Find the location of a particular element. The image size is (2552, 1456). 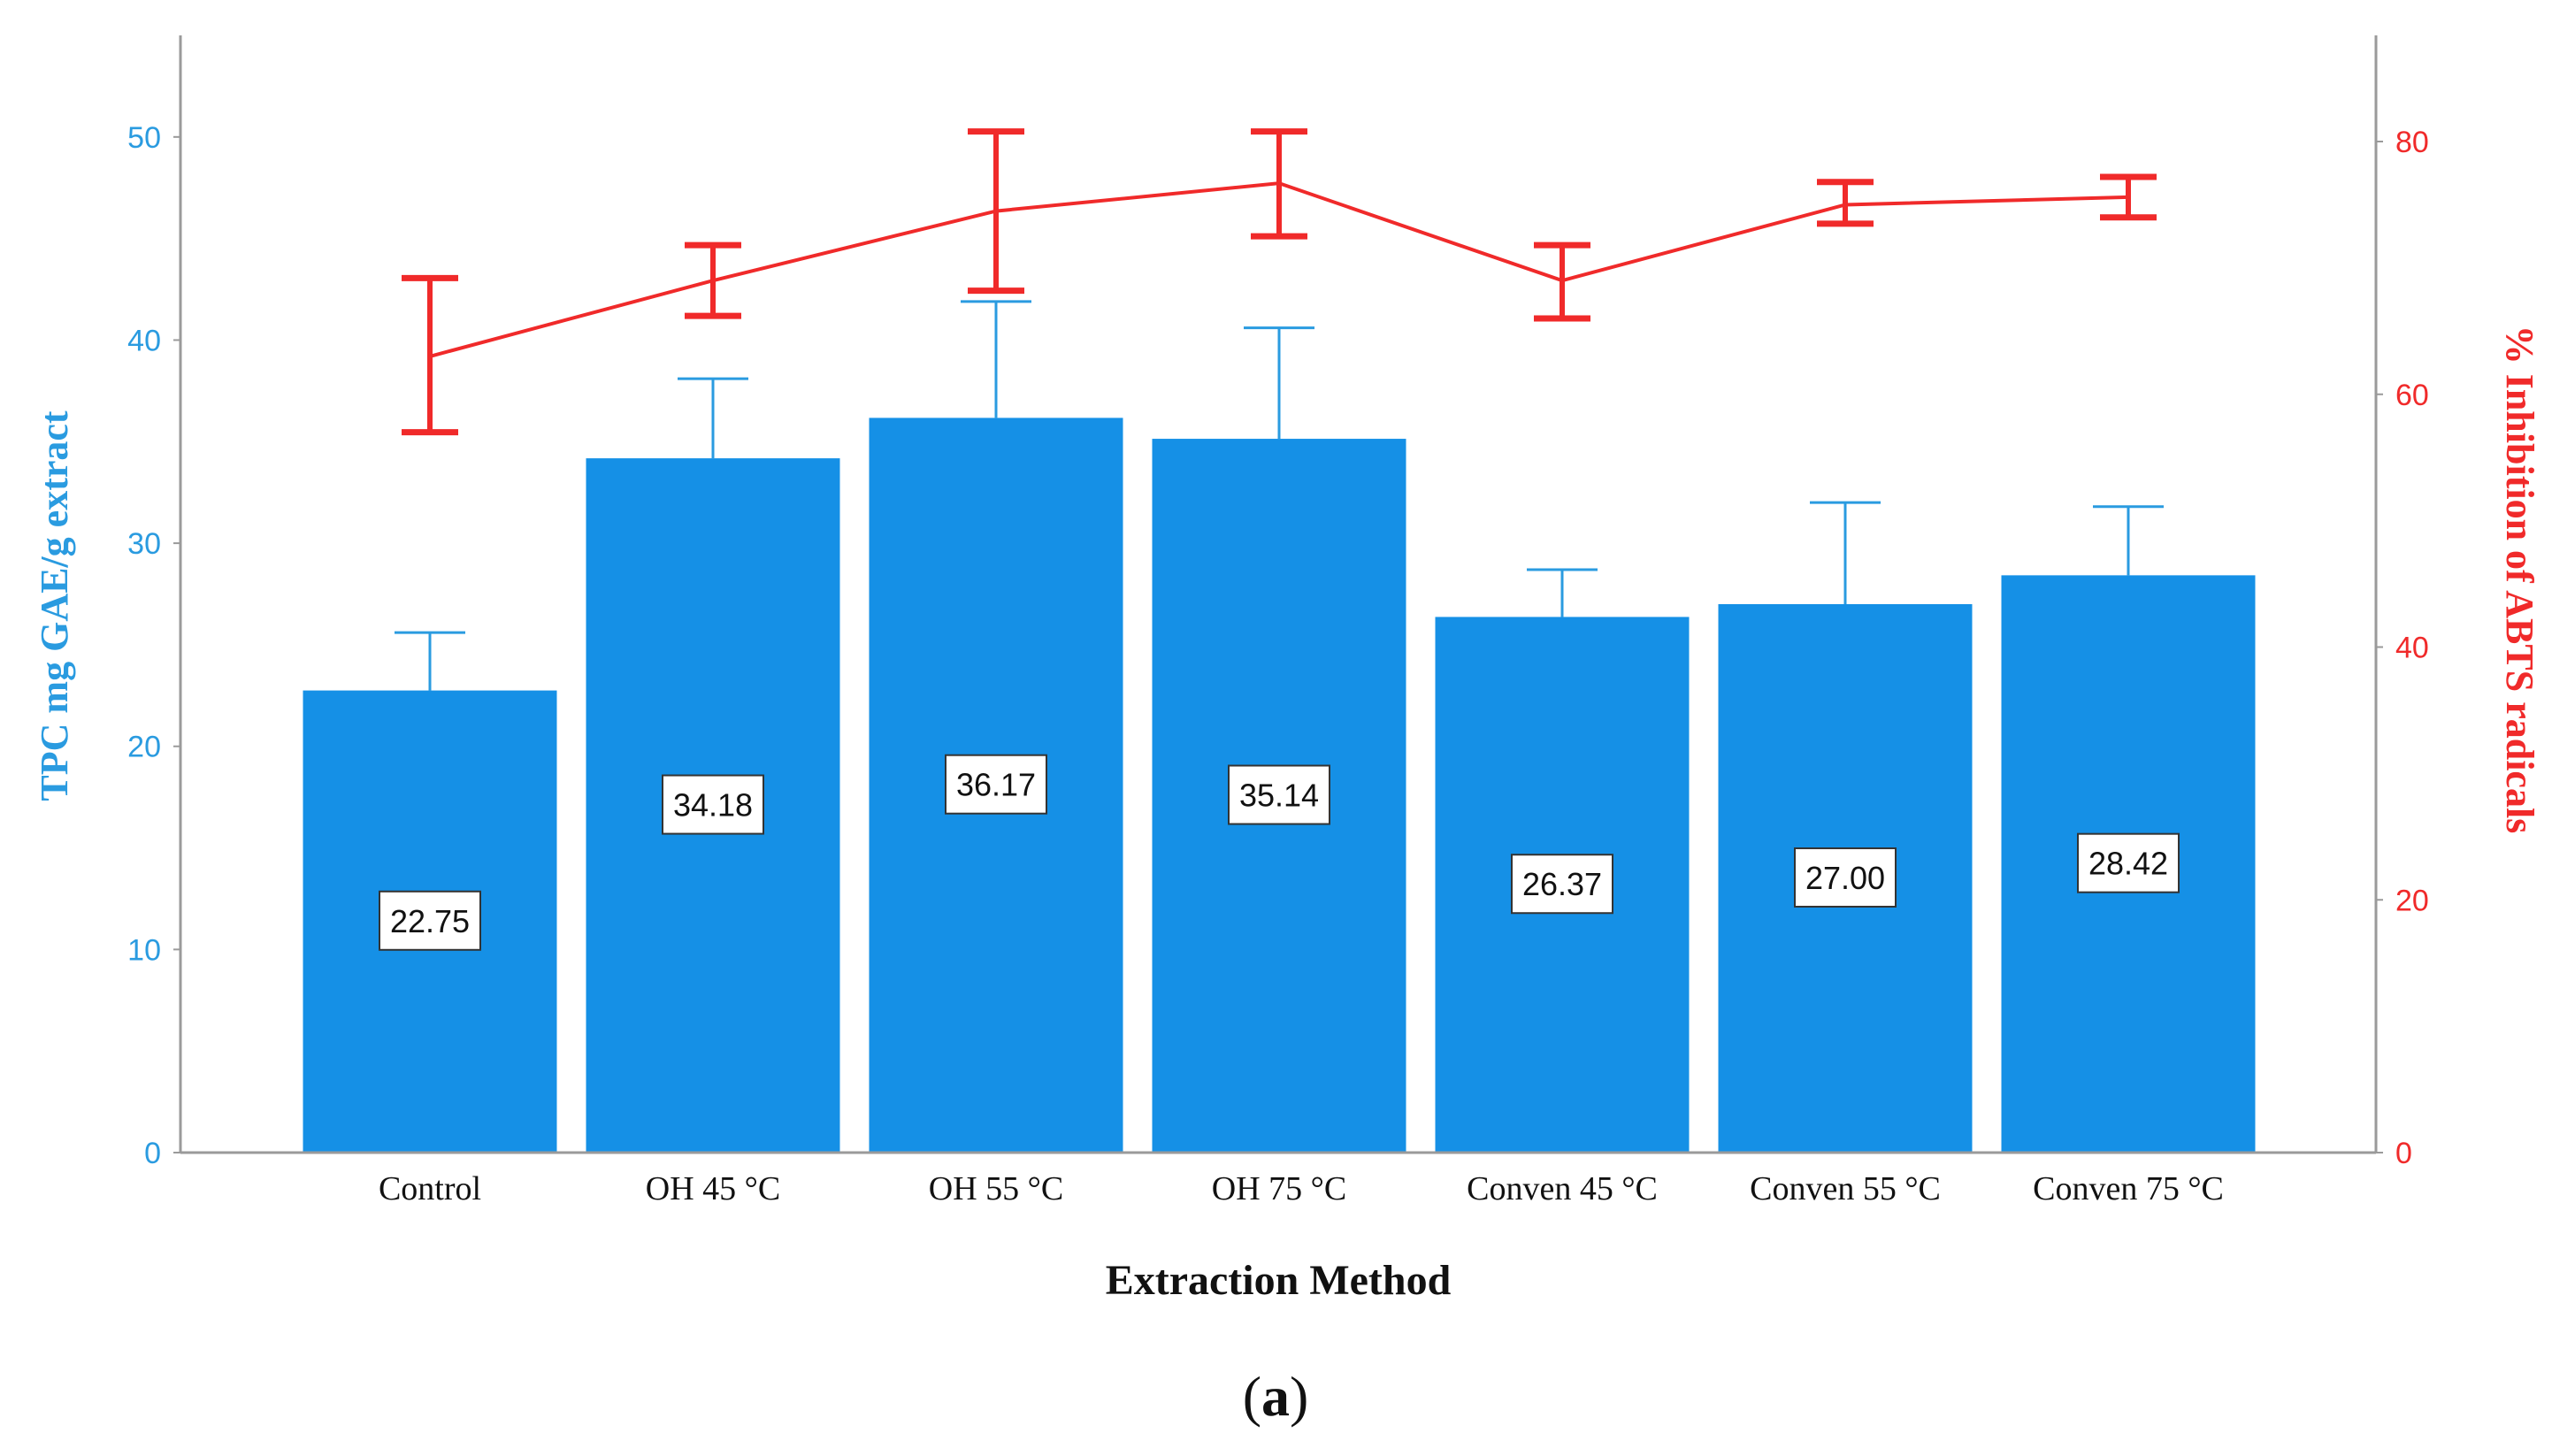

caption-letter: a is located at coordinates (1275, 1396).